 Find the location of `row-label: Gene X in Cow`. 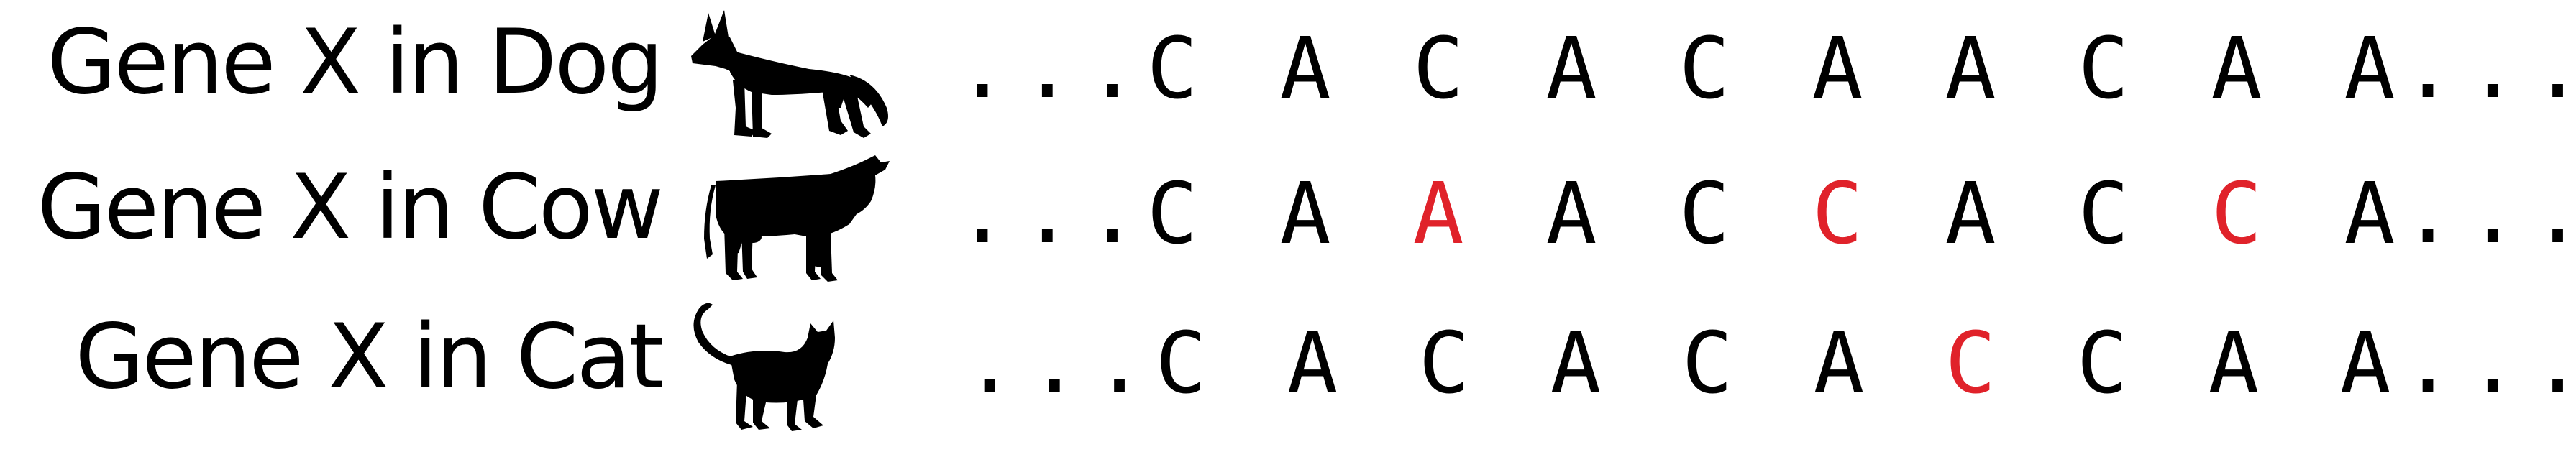

row-label: Gene X in Cow is located at coordinates (350, 208).